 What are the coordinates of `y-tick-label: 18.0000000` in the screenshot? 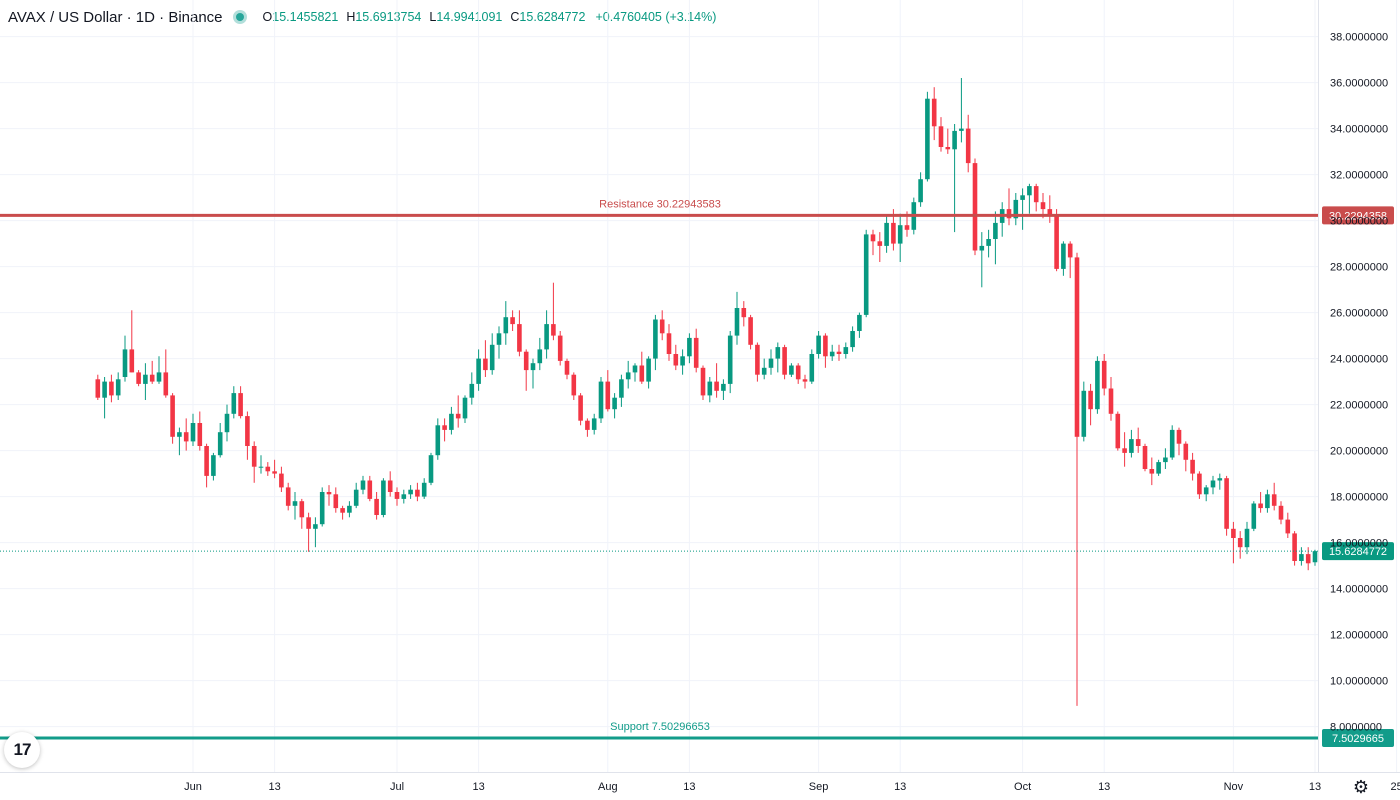 It's located at (1359, 498).